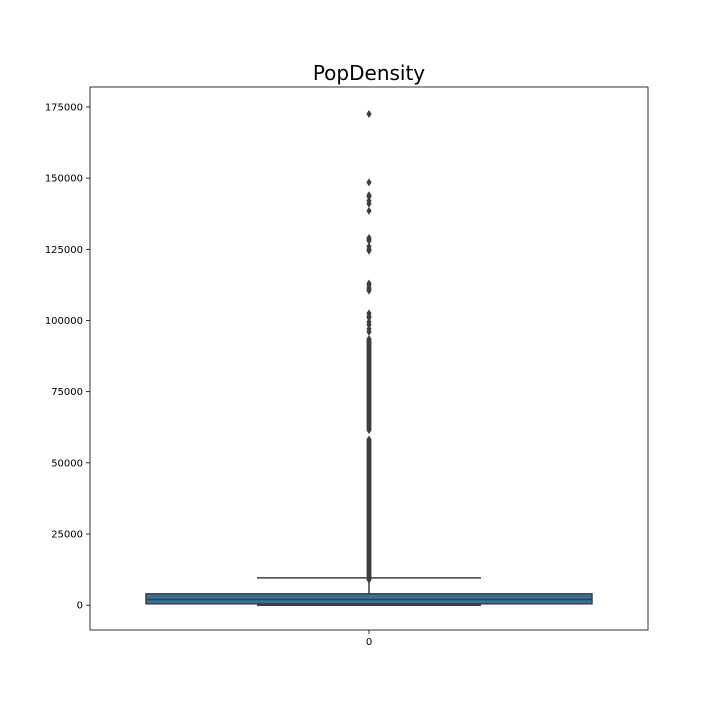 The width and height of the screenshot is (720, 720). What do you see at coordinates (64, 179) in the screenshot?
I see `y-tick-label: 150000` at bounding box center [64, 179].